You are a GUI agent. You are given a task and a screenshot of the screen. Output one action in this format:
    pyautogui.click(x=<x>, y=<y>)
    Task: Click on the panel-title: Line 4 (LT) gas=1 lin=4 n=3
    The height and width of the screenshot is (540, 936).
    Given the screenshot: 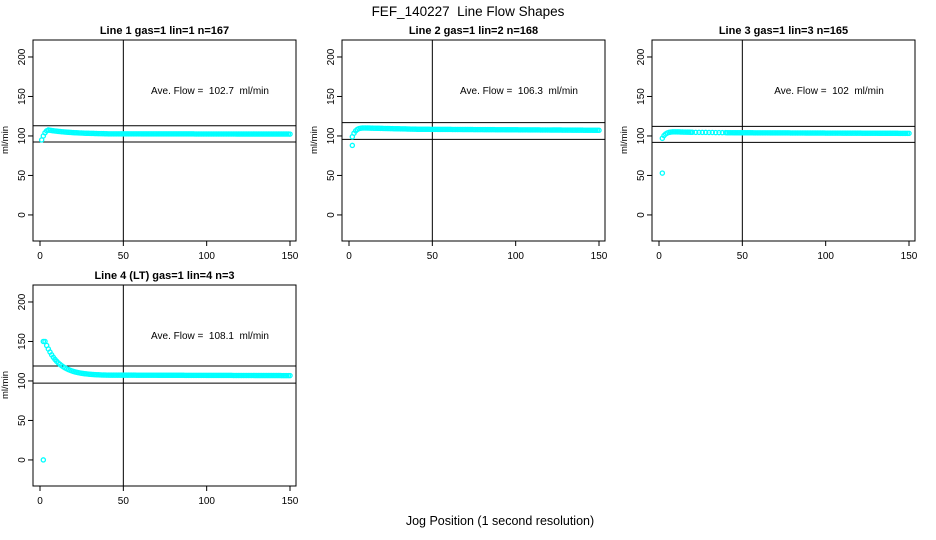 What is the action you would take?
    pyautogui.click(x=164, y=276)
    